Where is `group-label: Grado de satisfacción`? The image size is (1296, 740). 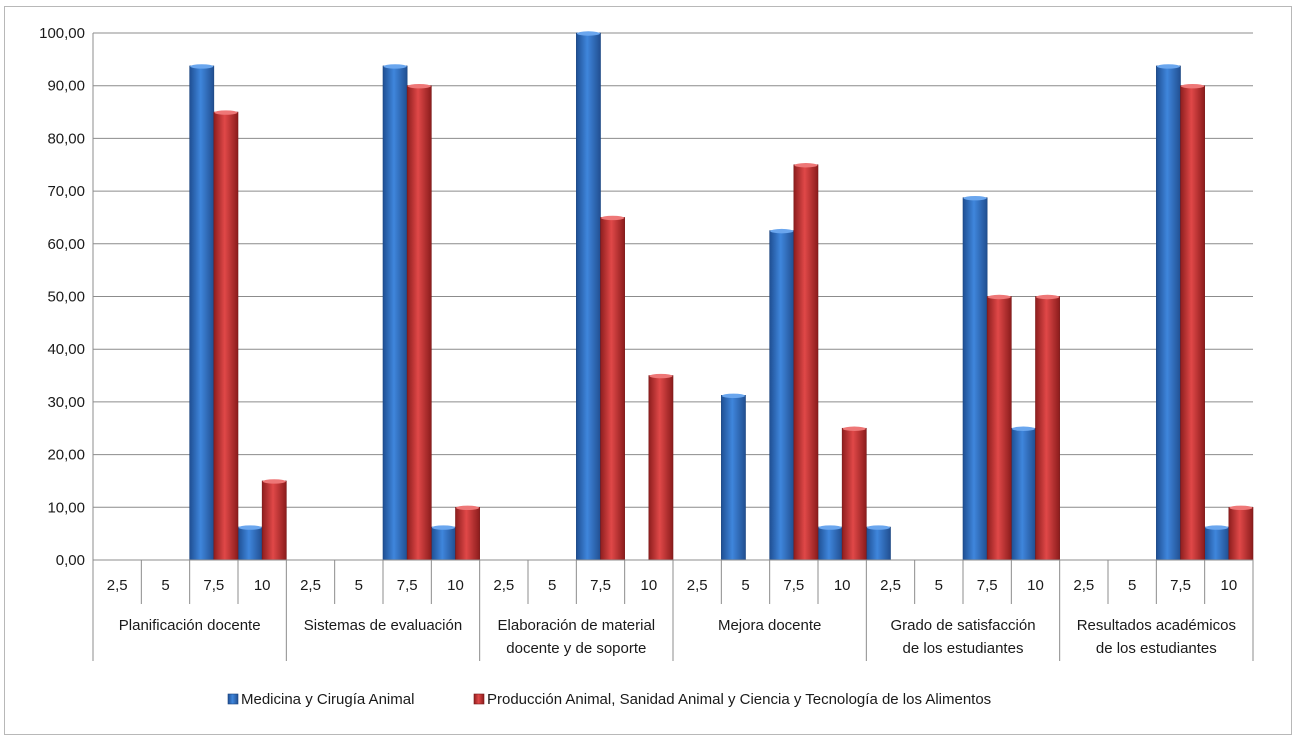 group-label: Grado de satisfacción is located at coordinates (962, 625).